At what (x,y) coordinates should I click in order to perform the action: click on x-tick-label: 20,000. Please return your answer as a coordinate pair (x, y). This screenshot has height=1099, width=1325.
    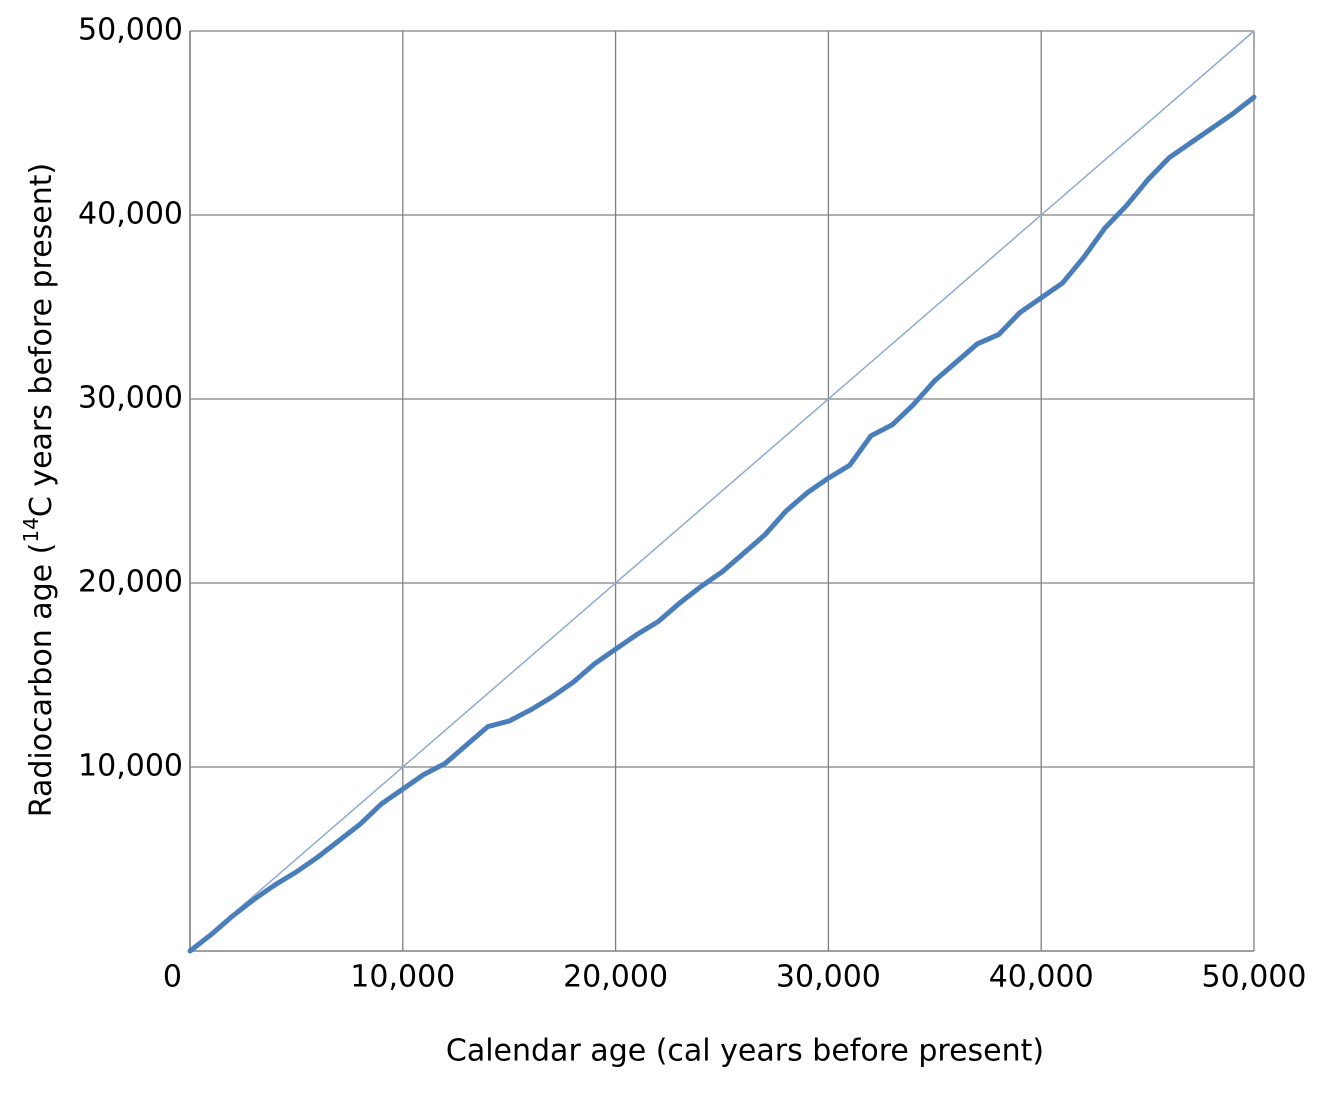
    Looking at the image, I should click on (615, 977).